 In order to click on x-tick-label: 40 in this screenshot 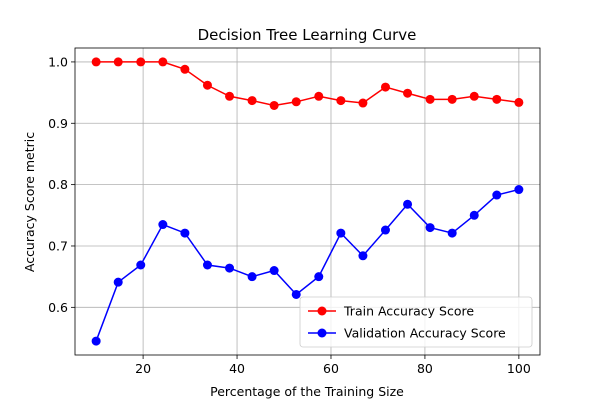, I will do `click(237, 368)`.